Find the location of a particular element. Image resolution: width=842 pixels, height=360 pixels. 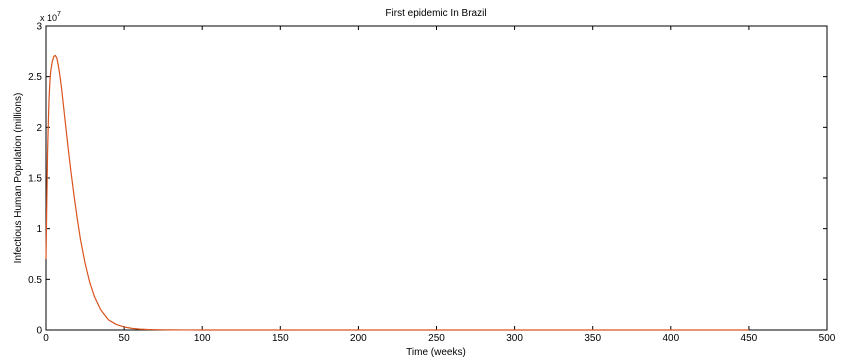

y-tick-label: 0 is located at coordinates (39, 331).